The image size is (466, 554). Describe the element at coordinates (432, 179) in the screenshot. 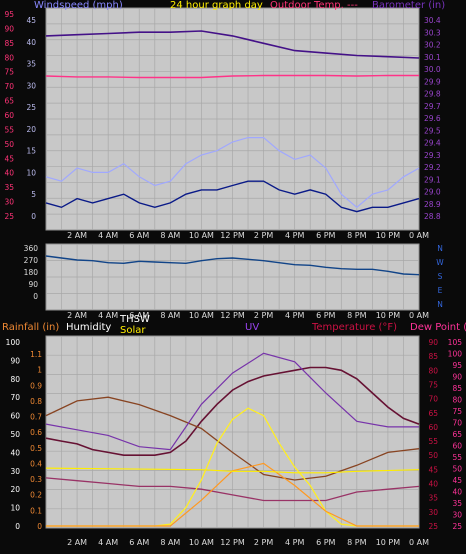

I see `barometer-axis-tick: 29.1` at that location.